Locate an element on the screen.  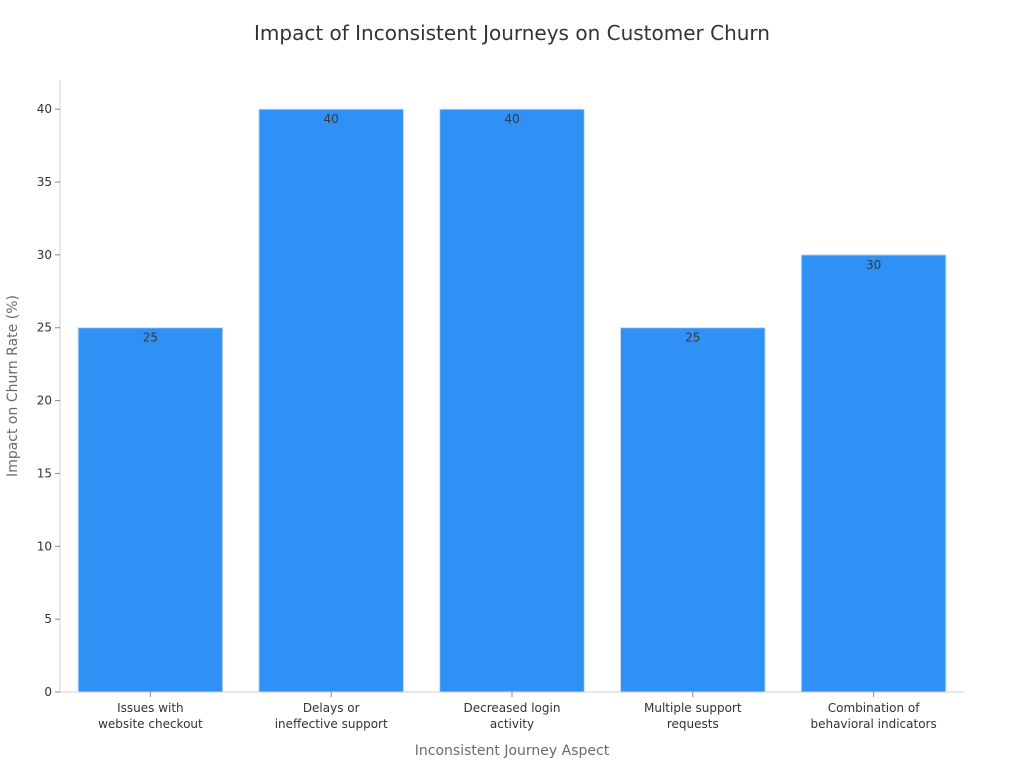
x-tick-label: Delays or is located at coordinates (331, 708).